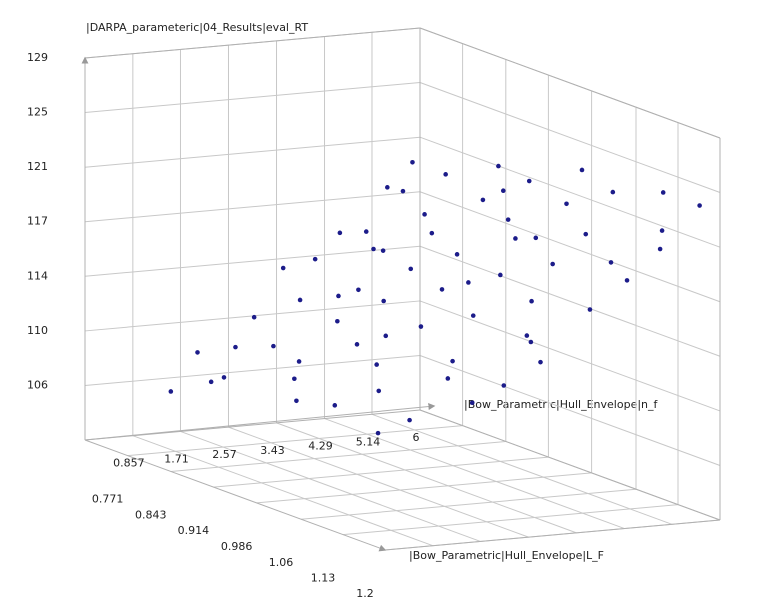  I want to click on y-tick-label: 1.13, so click(323, 578).